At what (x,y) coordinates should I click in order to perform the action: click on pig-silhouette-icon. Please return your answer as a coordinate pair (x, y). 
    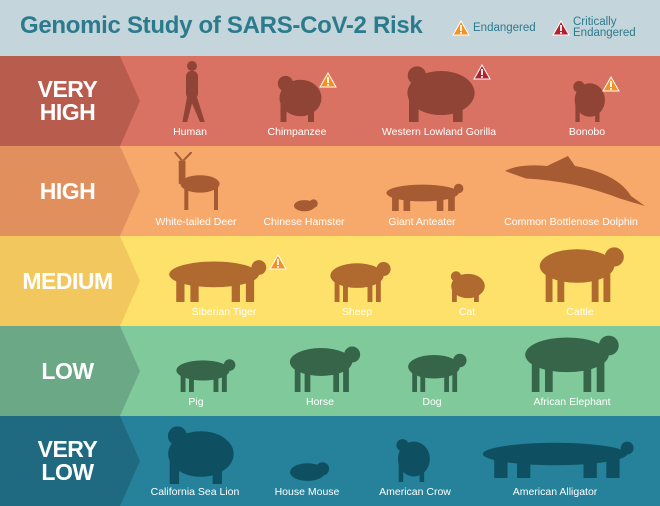
    Looking at the image, I should click on (203, 376).